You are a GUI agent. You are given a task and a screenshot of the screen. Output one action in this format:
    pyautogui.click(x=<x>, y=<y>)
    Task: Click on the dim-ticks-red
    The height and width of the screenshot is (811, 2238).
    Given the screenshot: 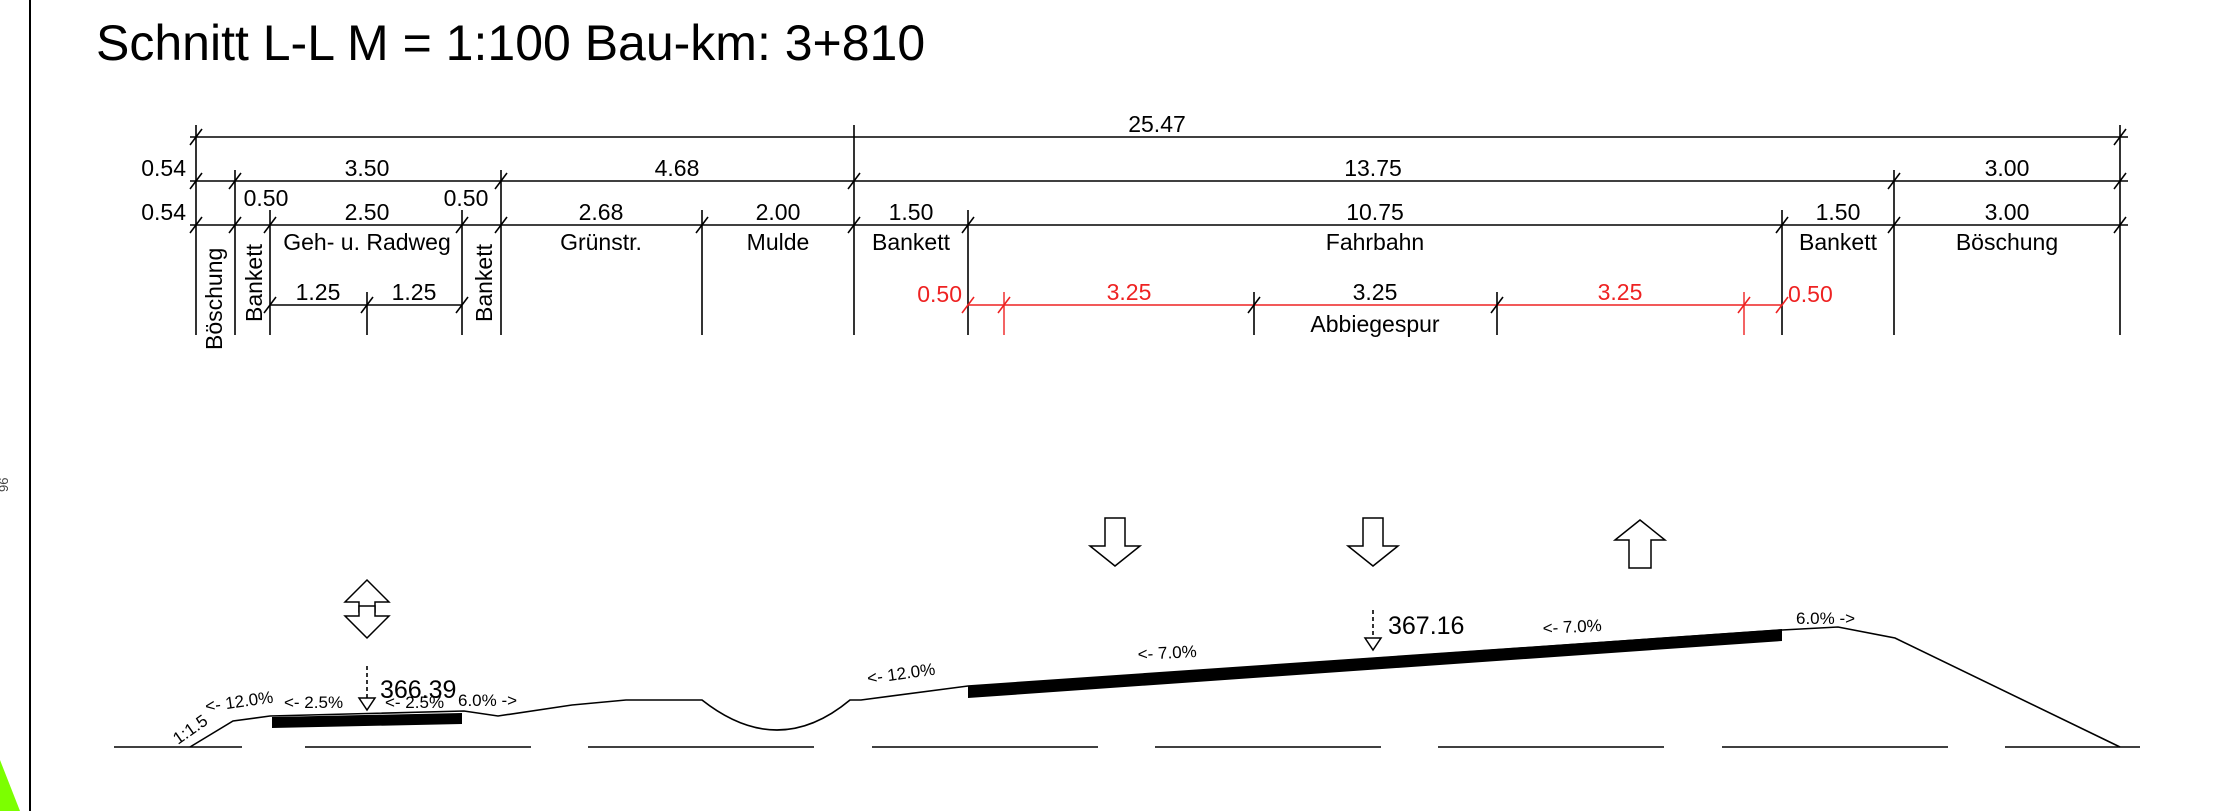 What is the action you would take?
    pyautogui.click(x=1375, y=305)
    